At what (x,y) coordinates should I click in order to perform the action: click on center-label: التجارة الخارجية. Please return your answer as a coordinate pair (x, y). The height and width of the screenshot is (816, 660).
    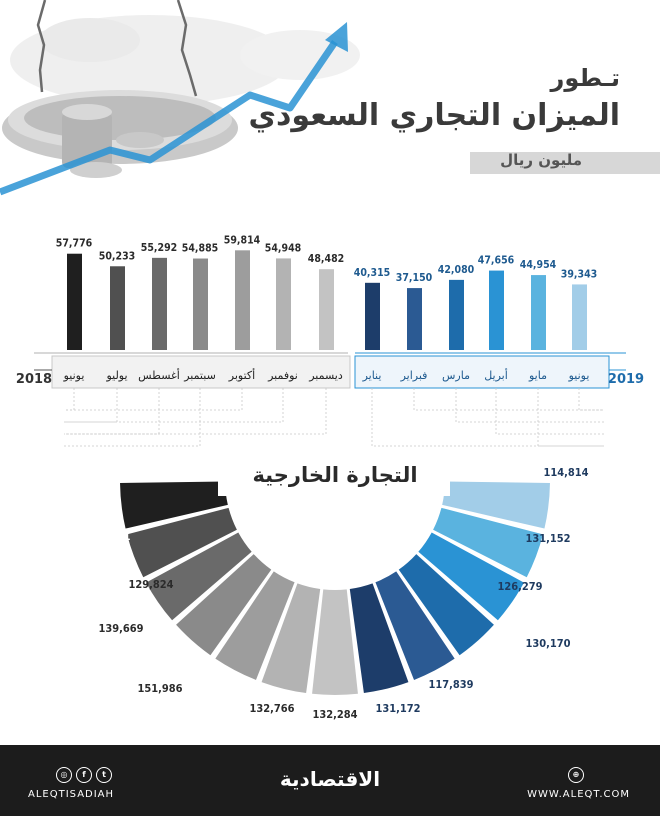
    Looking at the image, I should click on (334, 475).